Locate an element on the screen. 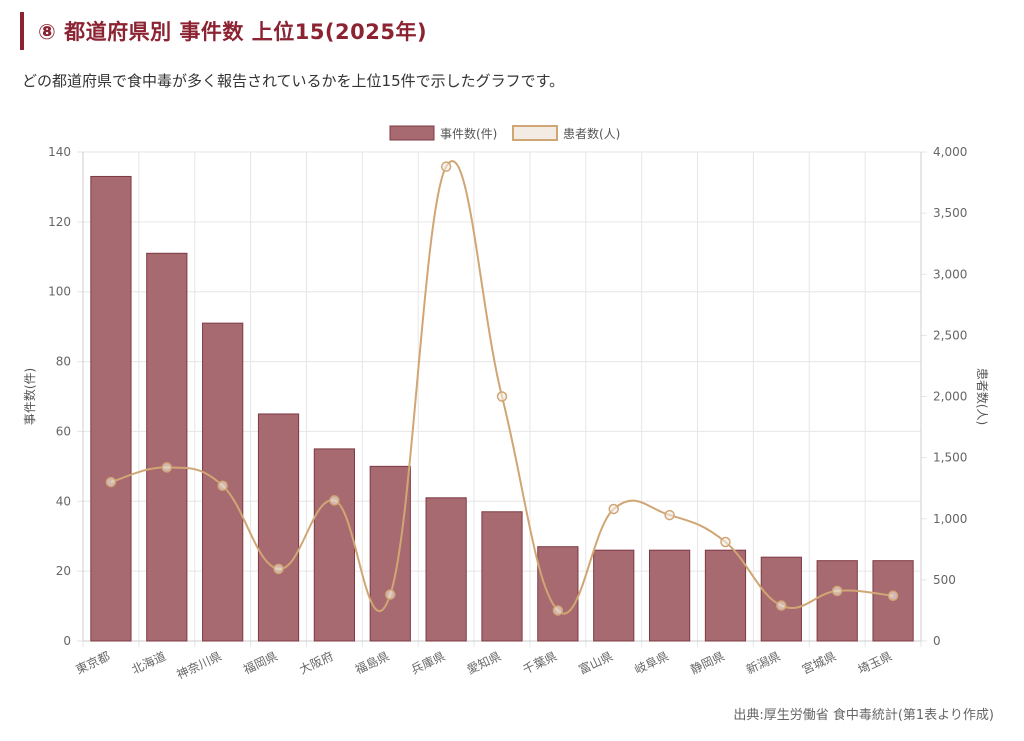  y2-axis-title: 患者数(人) is located at coordinates (982, 396).